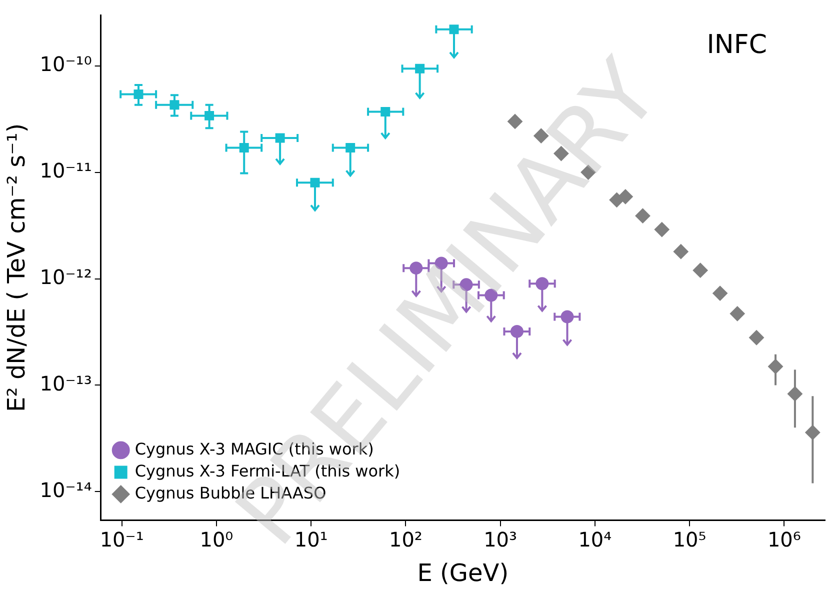  Describe the element at coordinates (66, 276) in the screenshot. I see `y-tick-label: 10⁻¹²` at that location.